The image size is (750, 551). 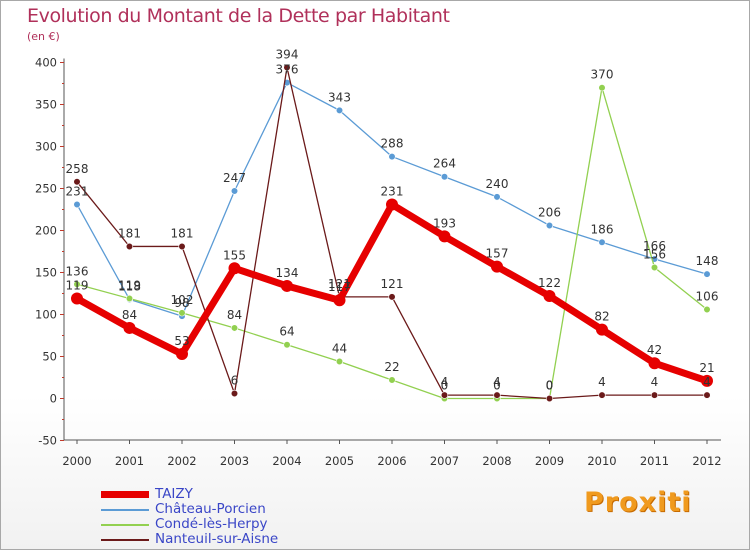 What do you see at coordinates (174, 494) in the screenshot?
I see `legend-label: TAIZY` at bounding box center [174, 494].